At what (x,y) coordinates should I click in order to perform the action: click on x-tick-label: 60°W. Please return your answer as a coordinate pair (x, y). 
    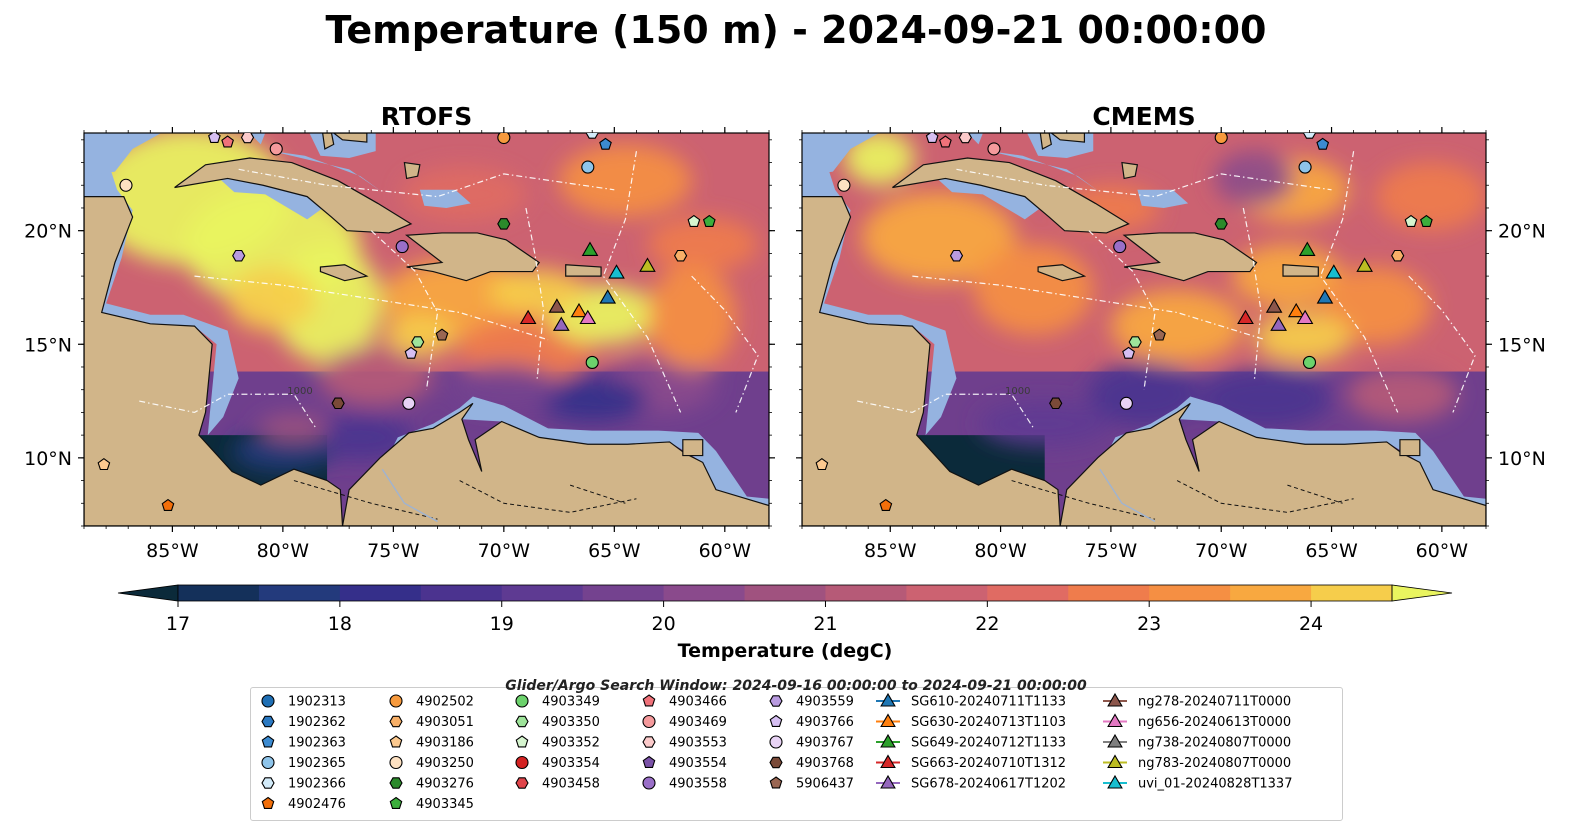
    Looking at the image, I should click on (725, 551).